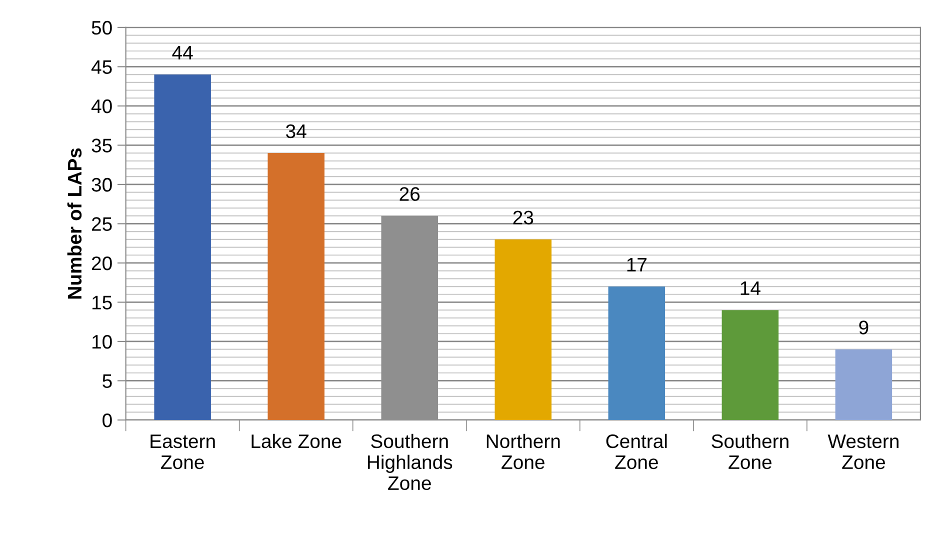 Image resolution: width=946 pixels, height=549 pixels. Describe the element at coordinates (863, 452) in the screenshot. I see `x-tick-label: Western Zone` at that location.